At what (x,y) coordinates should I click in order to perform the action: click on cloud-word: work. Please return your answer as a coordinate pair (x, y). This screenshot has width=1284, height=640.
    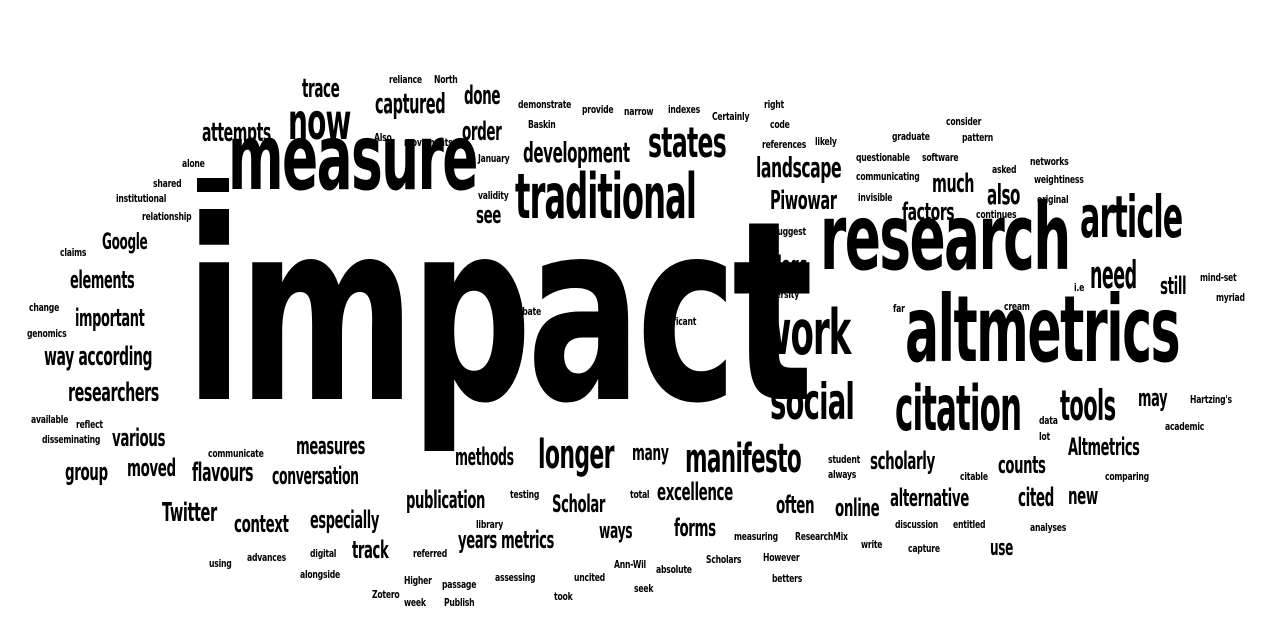
    Looking at the image, I should click on (805, 332).